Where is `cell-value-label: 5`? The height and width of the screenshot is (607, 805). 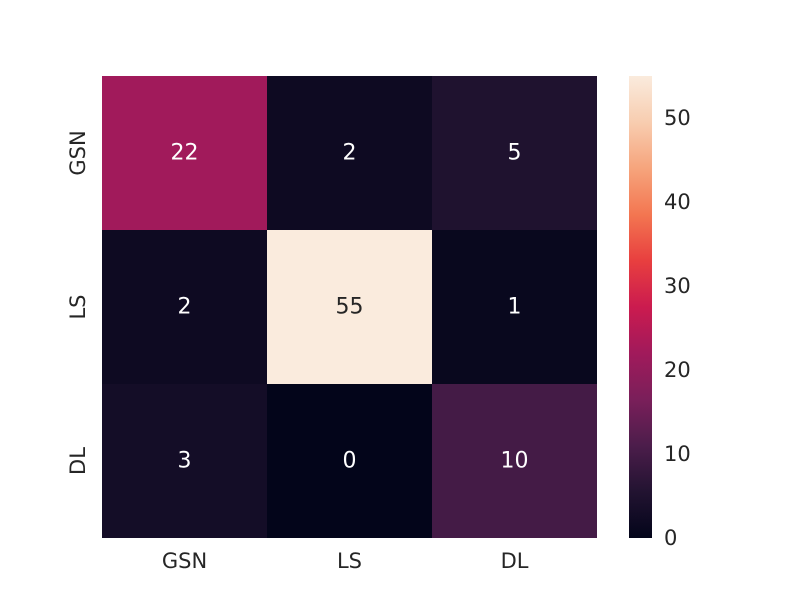 cell-value-label: 5 is located at coordinates (515, 153).